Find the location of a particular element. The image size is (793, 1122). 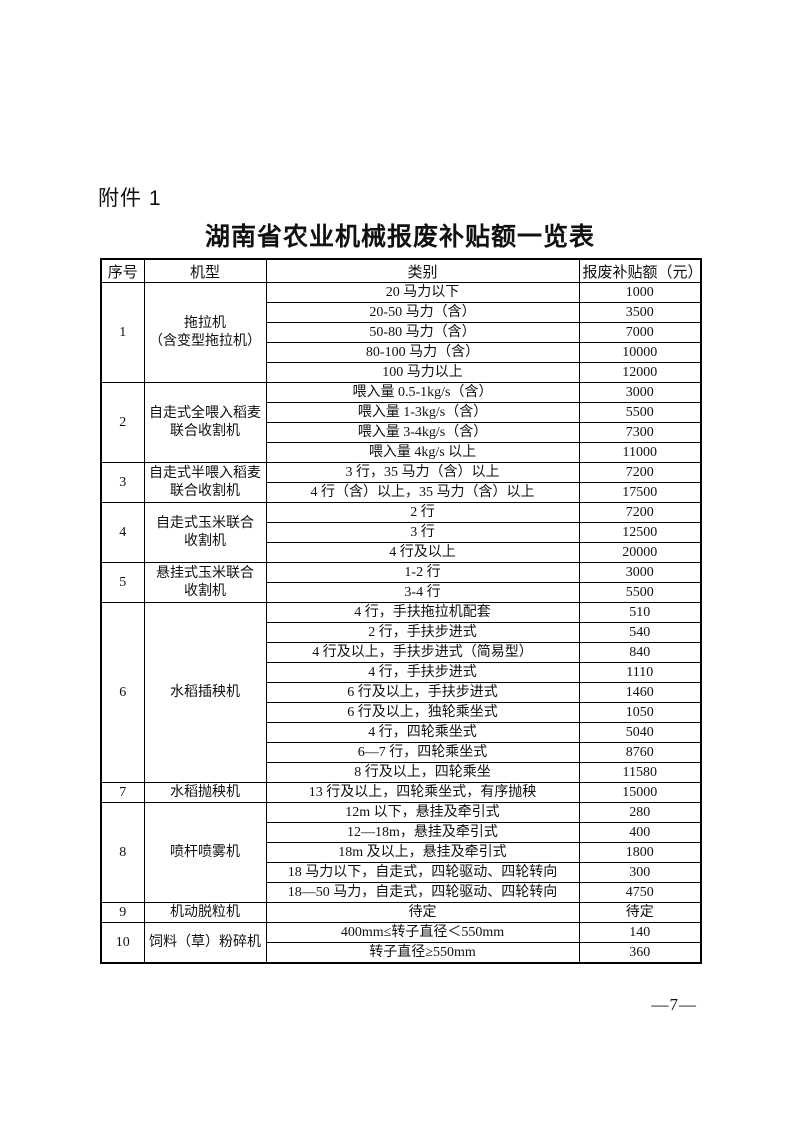

table-row: 2 行，手扶步进式 540 is located at coordinates (401, 632).